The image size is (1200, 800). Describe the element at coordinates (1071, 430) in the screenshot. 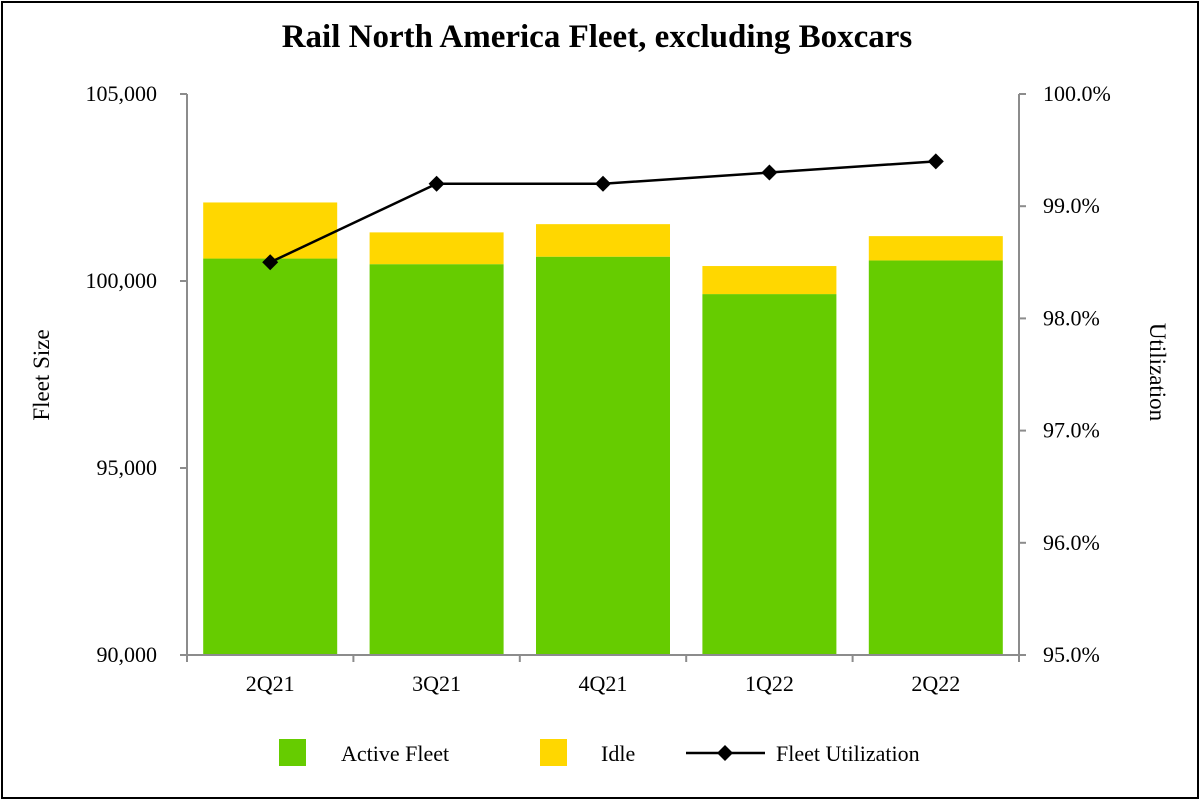

I see `right-tick-label: 97.0%` at that location.